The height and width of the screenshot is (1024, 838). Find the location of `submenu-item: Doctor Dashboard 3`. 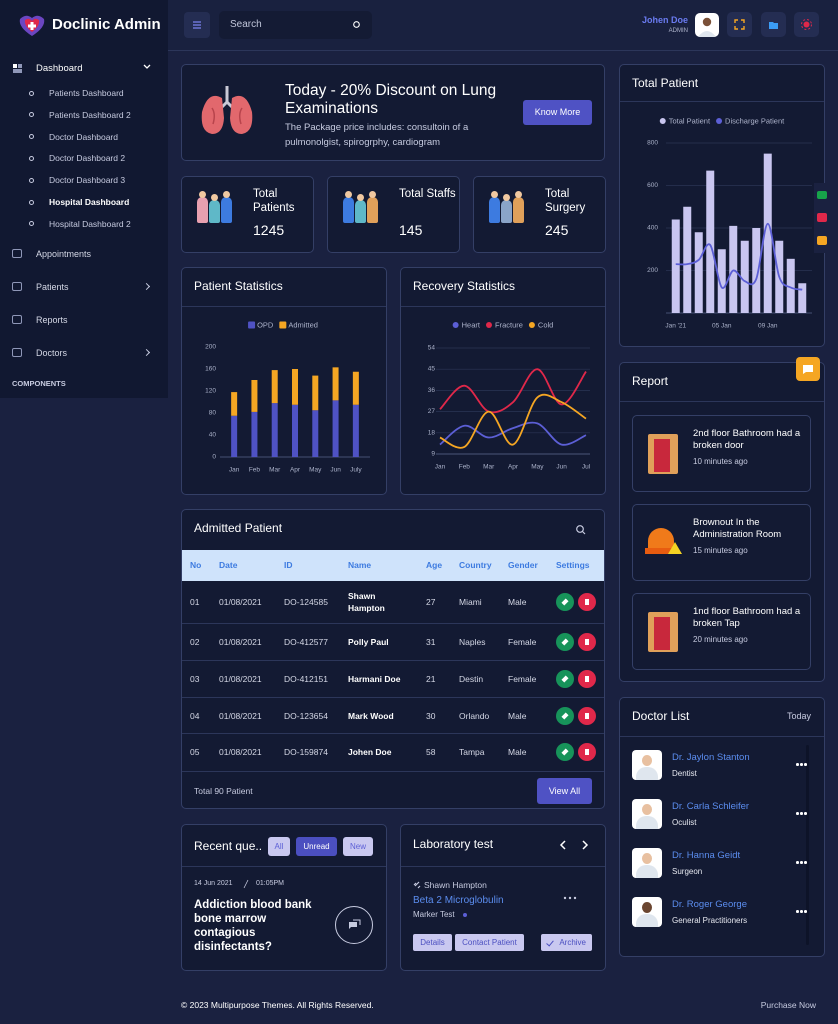

submenu-item: Doctor Dashboard 3 is located at coordinates (87, 180).